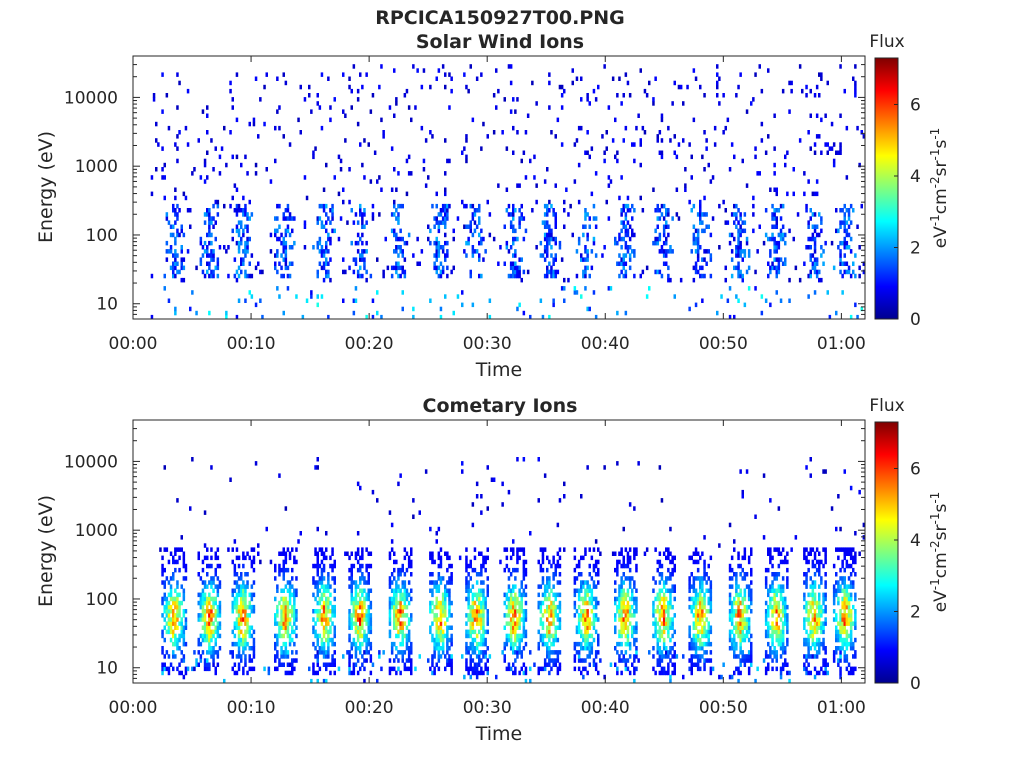  What do you see at coordinates (915, 177) in the screenshot?
I see `colorbar-tick-label: 4` at bounding box center [915, 177].